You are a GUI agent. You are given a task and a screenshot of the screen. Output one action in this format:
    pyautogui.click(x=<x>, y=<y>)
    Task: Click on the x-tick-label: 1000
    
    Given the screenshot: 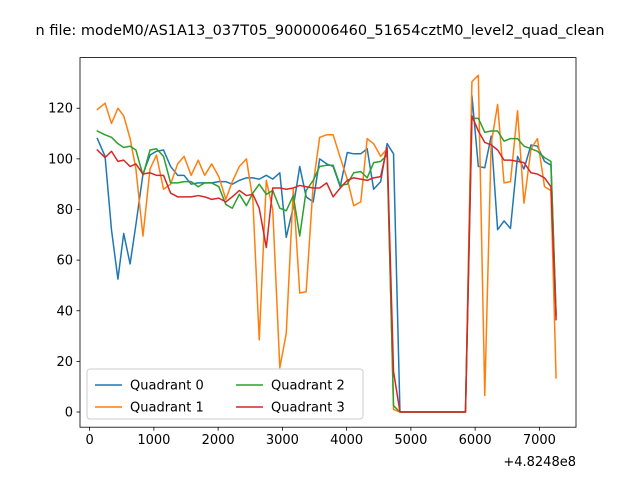 What is the action you would take?
    pyautogui.click(x=153, y=440)
    